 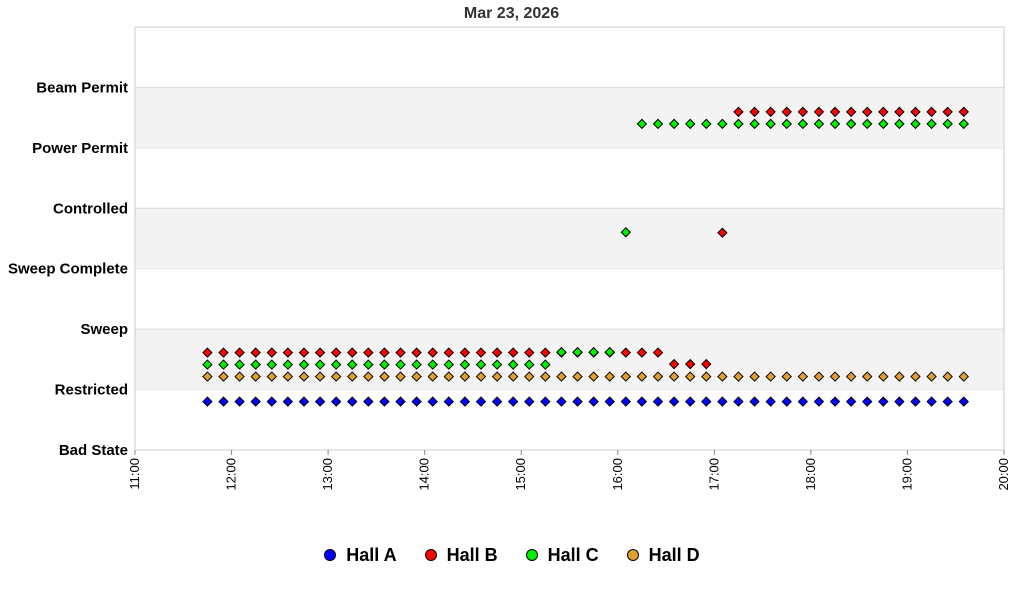 I want to click on y-tick-label: Beam Permit, so click(x=82, y=87).